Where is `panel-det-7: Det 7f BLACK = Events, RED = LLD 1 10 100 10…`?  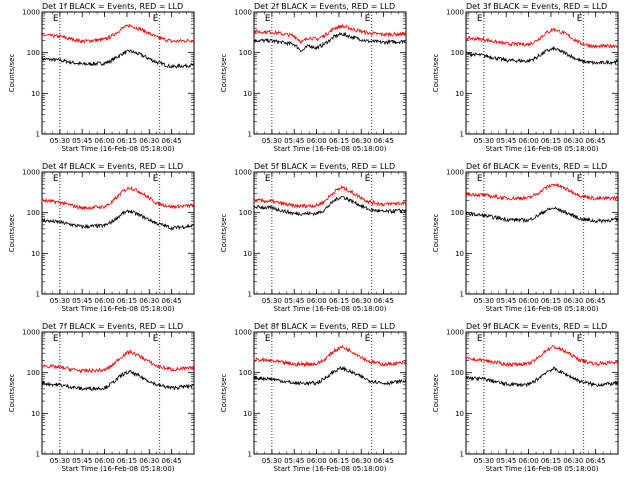
panel-det-7: Det 7f BLACK = Events, RED = LLD 1 10 100 10… is located at coordinates (101, 397).